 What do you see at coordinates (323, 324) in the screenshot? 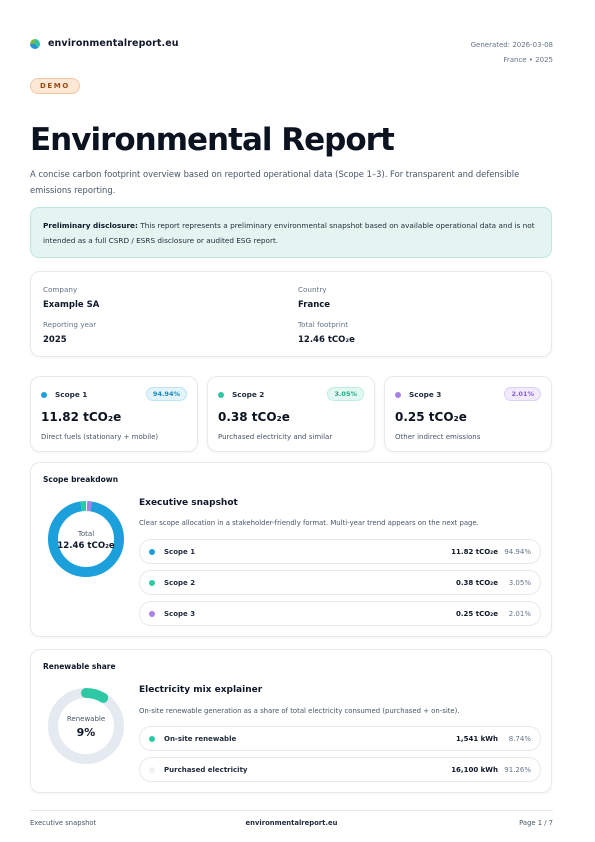
I see `footprint-label: Total footprint` at bounding box center [323, 324].